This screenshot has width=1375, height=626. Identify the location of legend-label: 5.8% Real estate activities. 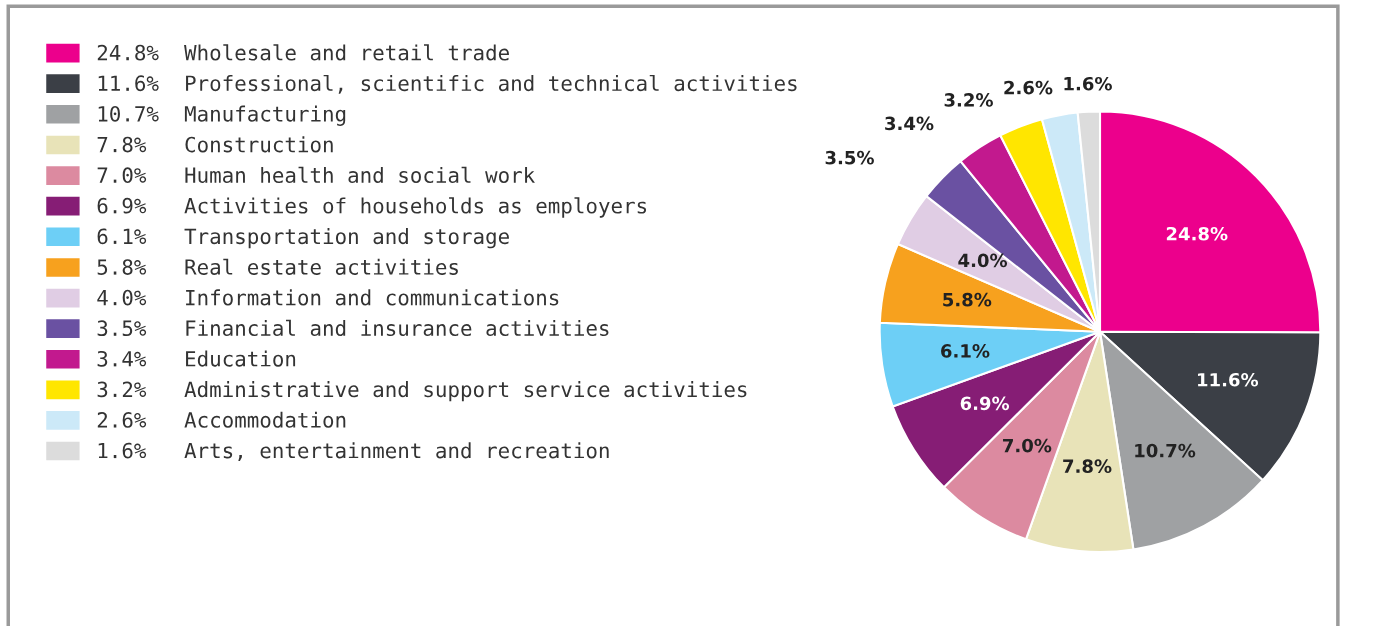
(277, 266).